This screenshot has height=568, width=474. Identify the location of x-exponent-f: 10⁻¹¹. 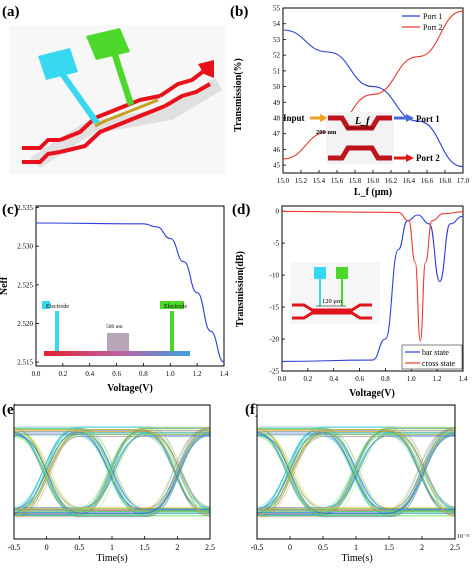
(463, 537).